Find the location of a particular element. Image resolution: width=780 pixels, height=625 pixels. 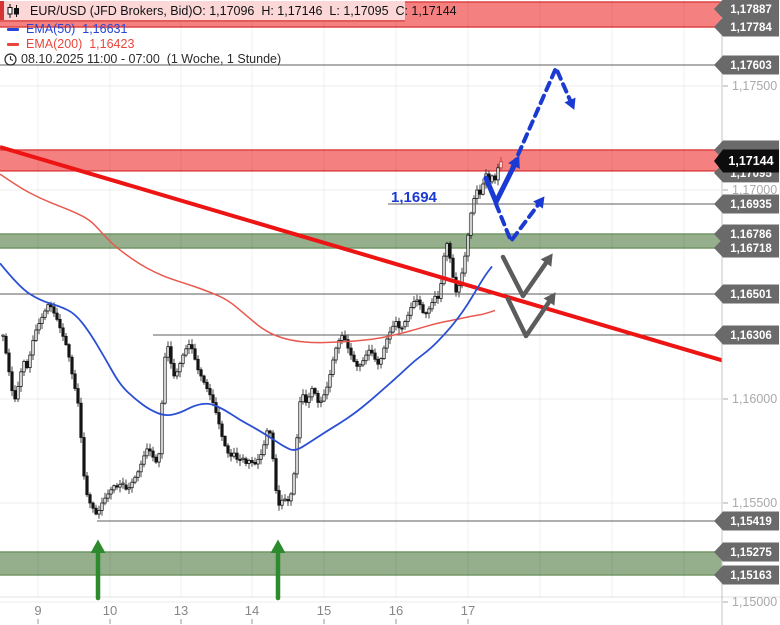

svg-text: 9 is located at coordinates (37, 610).